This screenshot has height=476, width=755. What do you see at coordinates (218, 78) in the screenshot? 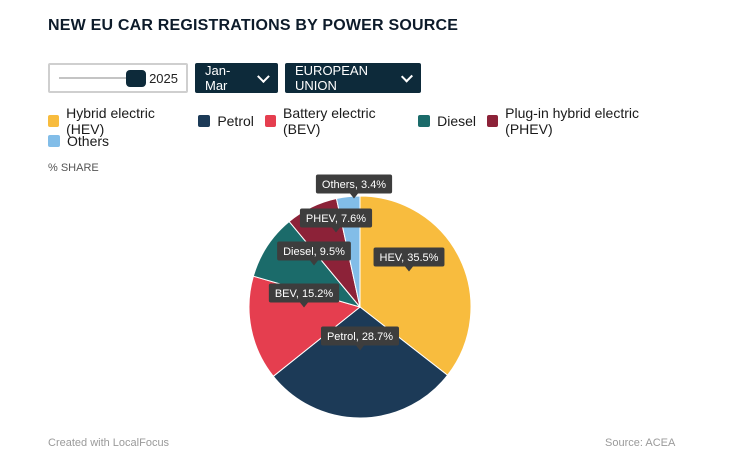
I see `period-dropdown-label: Jan-Mar` at bounding box center [218, 78].